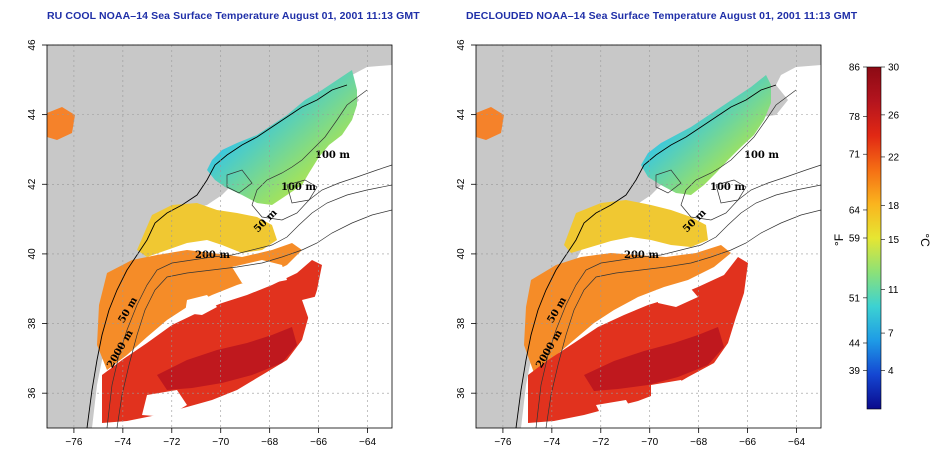  I want to click on colorbar-ticks: 86 78 71 64 59 51 44 39 30 26 22 18 15 11 7 4, so click(874, 220).